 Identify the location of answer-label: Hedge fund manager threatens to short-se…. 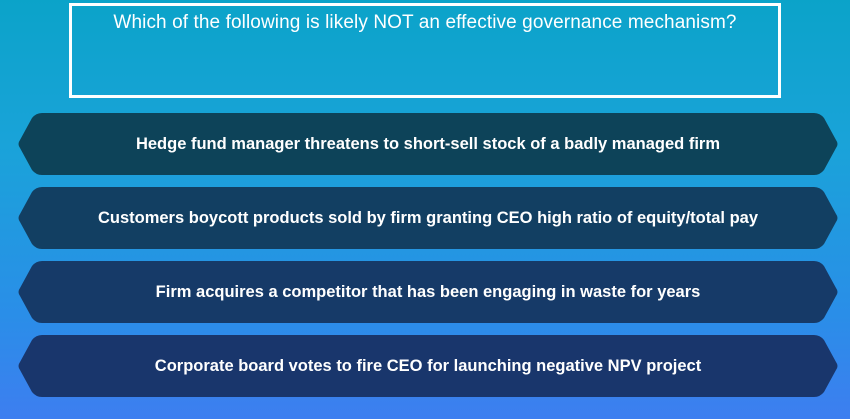
(428, 143).